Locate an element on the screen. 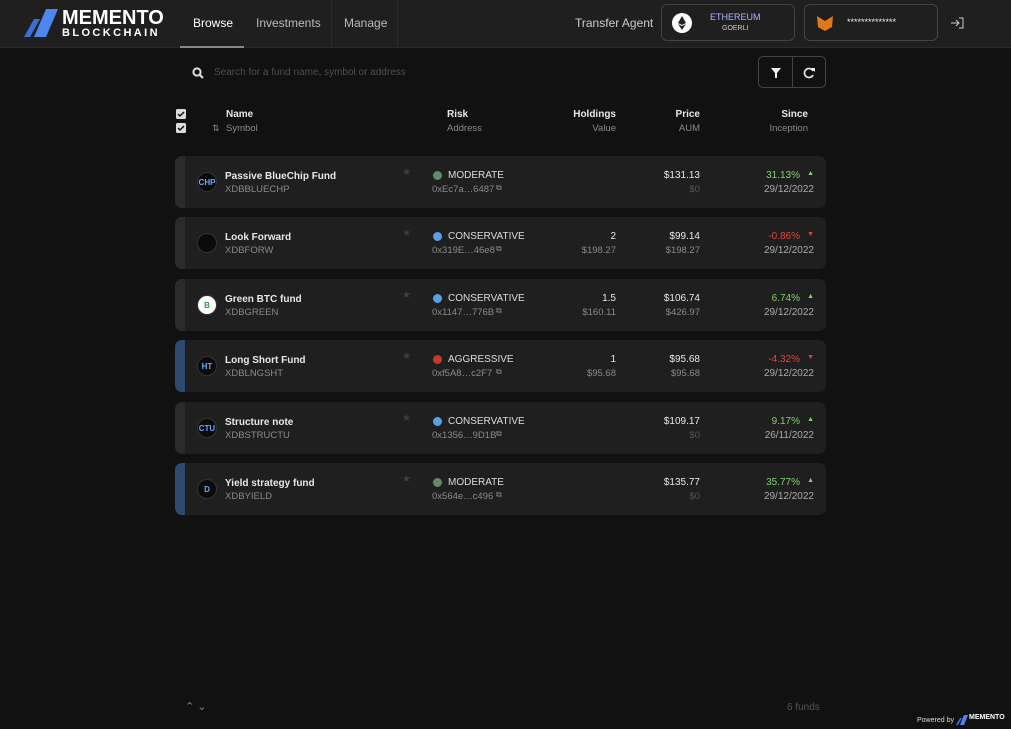 The height and width of the screenshot is (729, 1011). price: $106.74 is located at coordinates (681, 298).